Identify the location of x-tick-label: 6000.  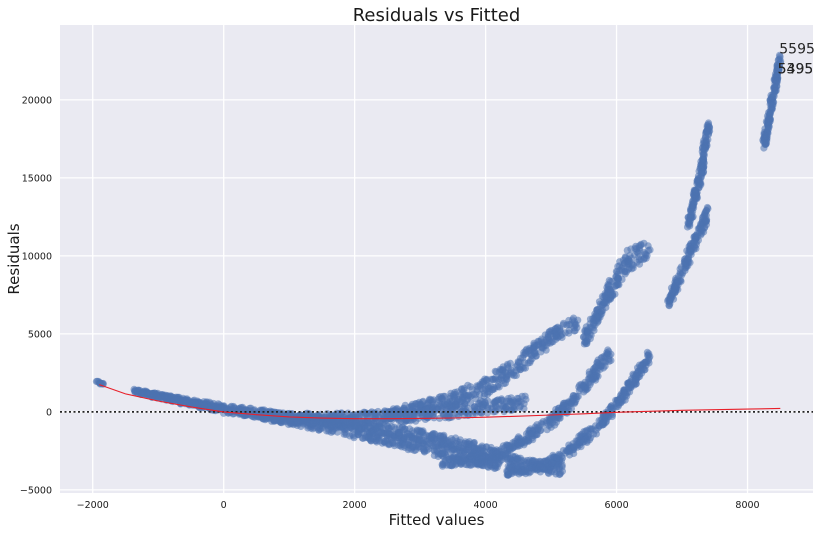
(616, 505).